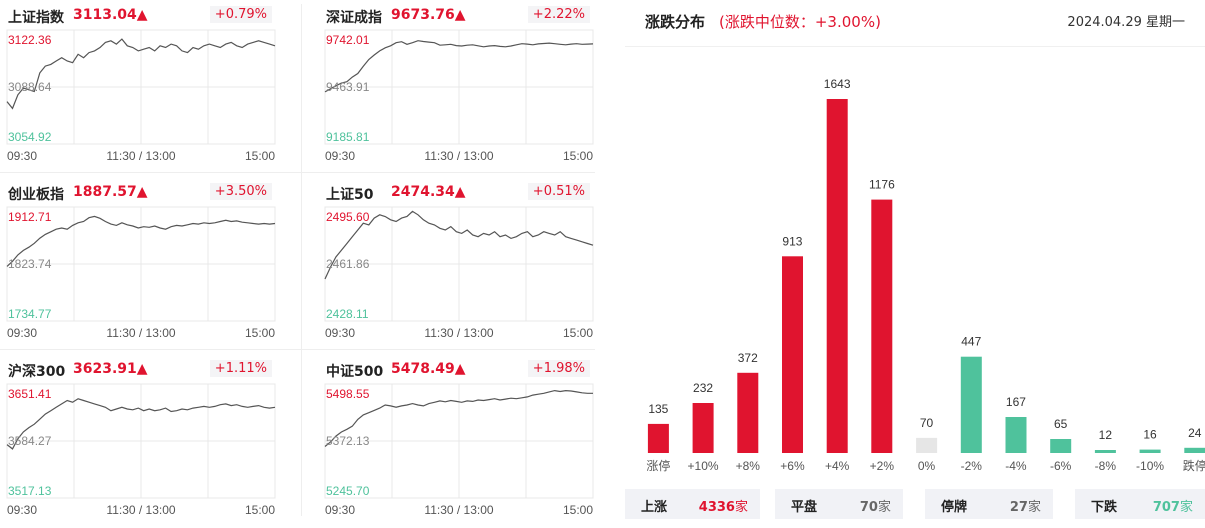 The height and width of the screenshot is (528, 1205). I want to click on index-name: 沪深300, so click(37, 372).